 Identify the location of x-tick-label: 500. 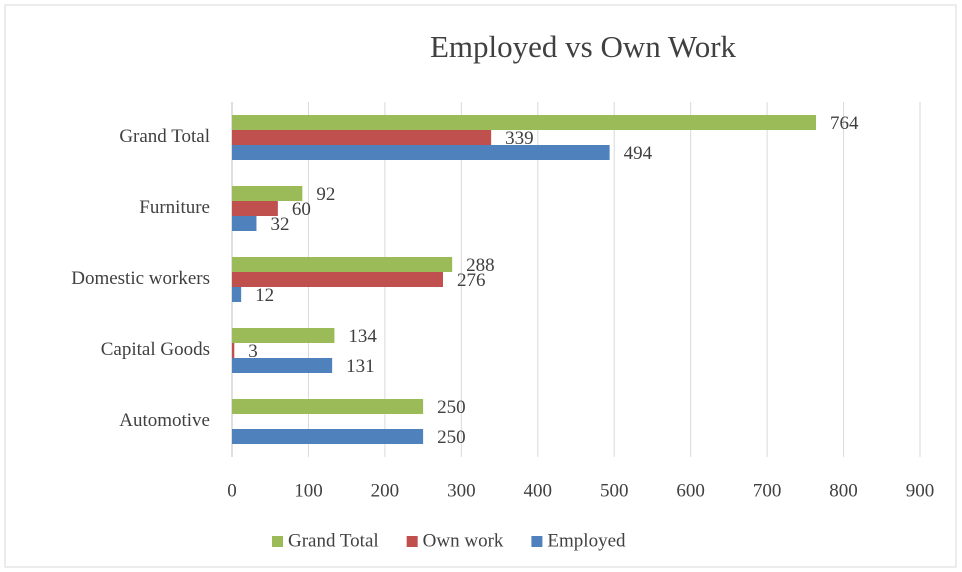
(614, 490).